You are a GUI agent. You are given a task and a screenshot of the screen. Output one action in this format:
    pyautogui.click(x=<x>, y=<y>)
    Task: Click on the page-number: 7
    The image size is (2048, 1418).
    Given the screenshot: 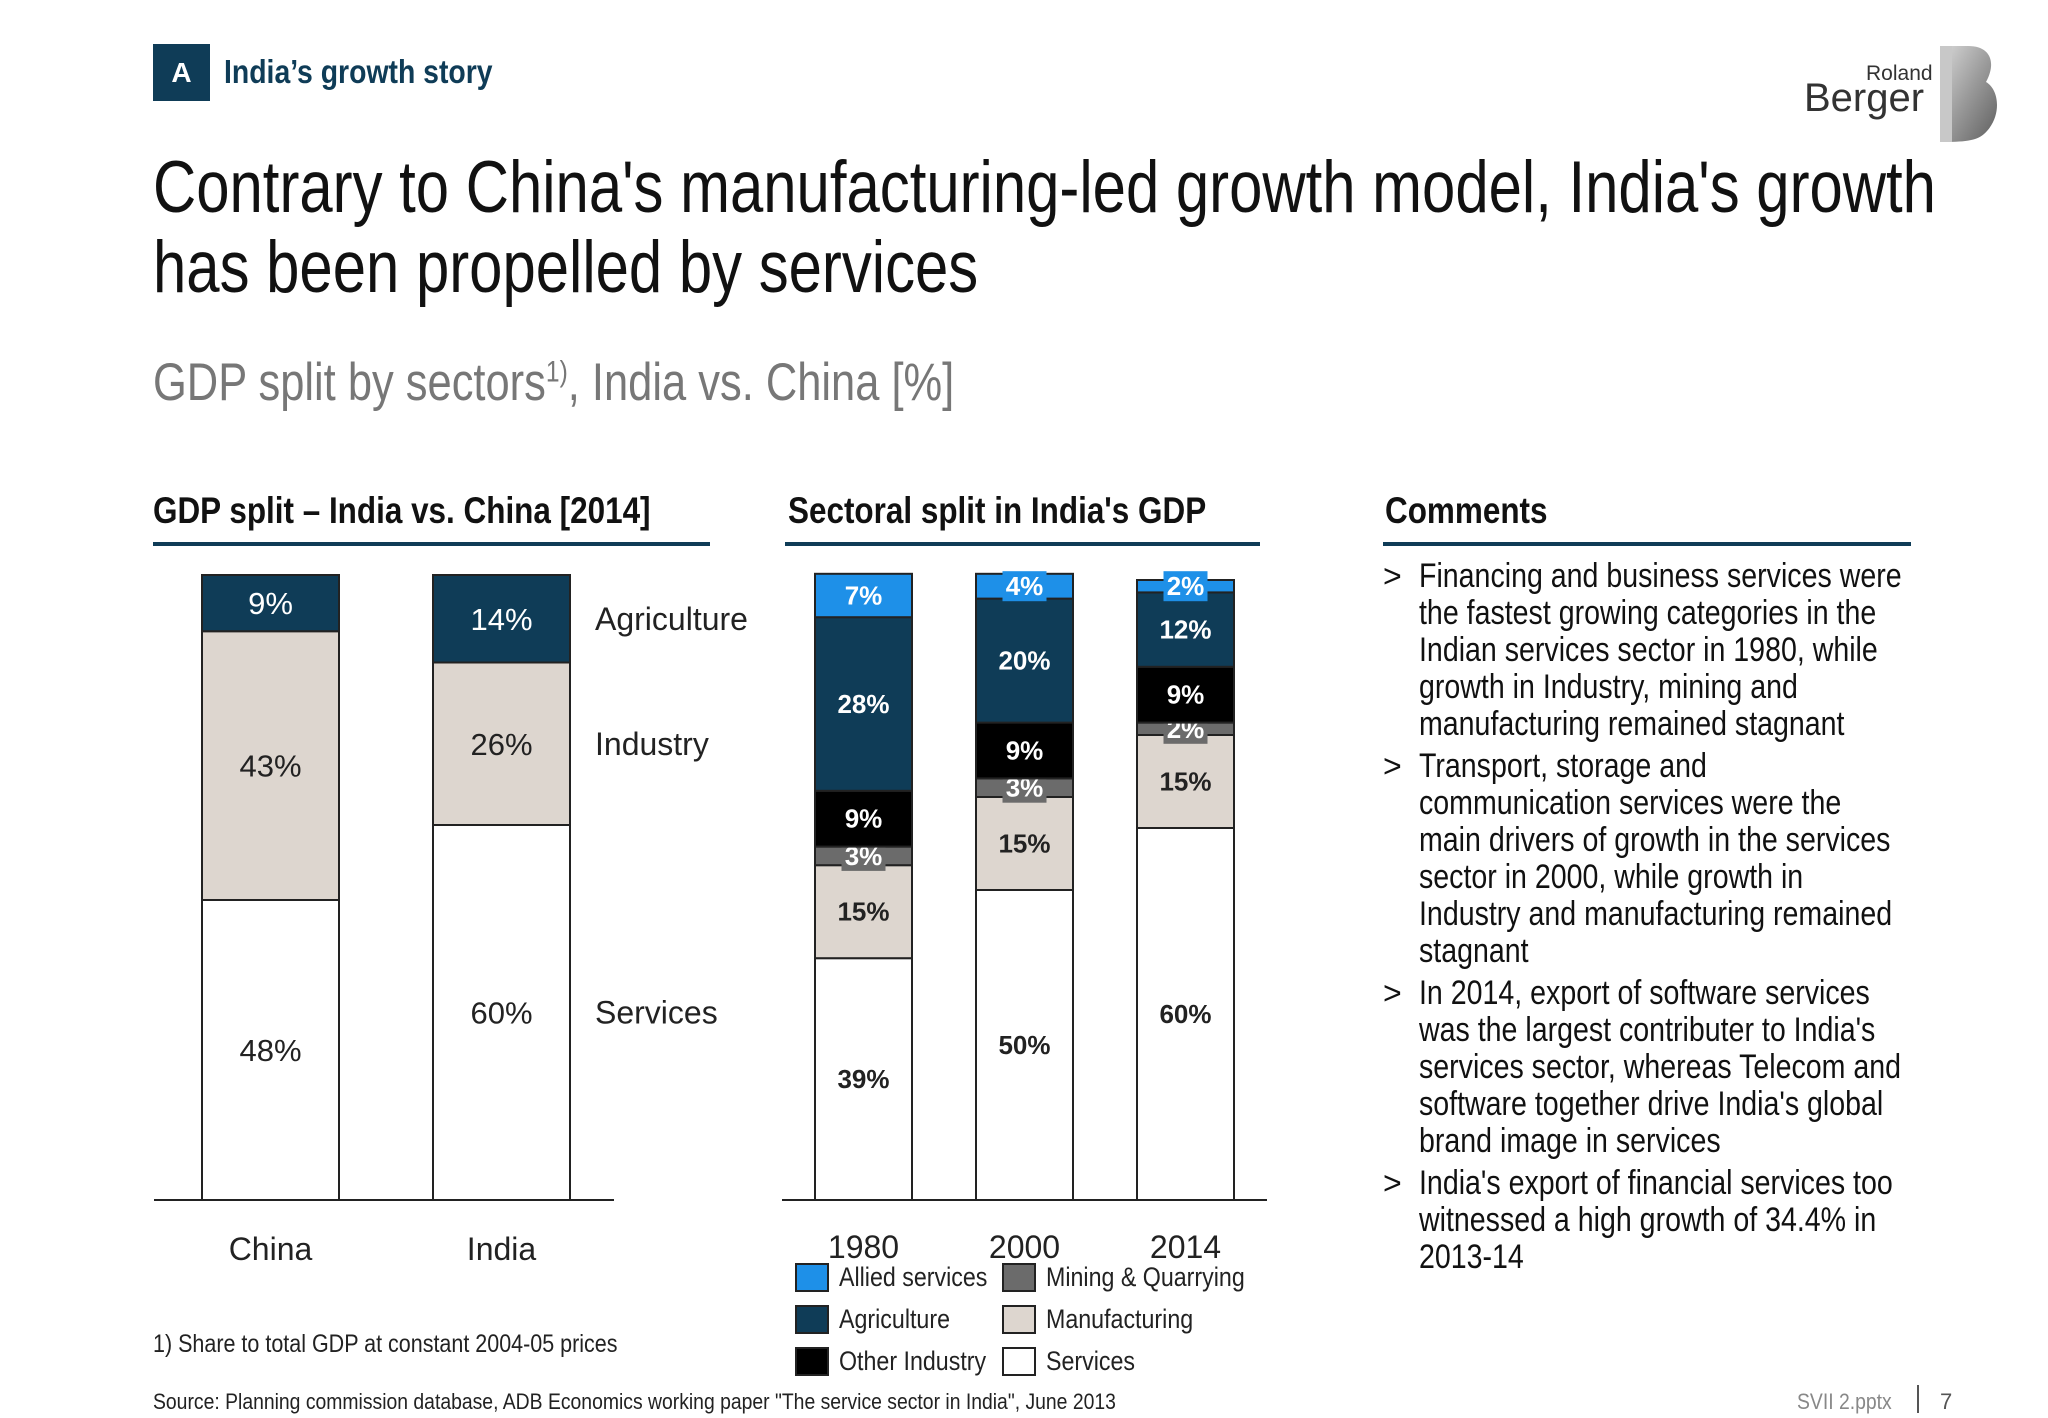 What is the action you would take?
    pyautogui.click(x=1946, y=1401)
    